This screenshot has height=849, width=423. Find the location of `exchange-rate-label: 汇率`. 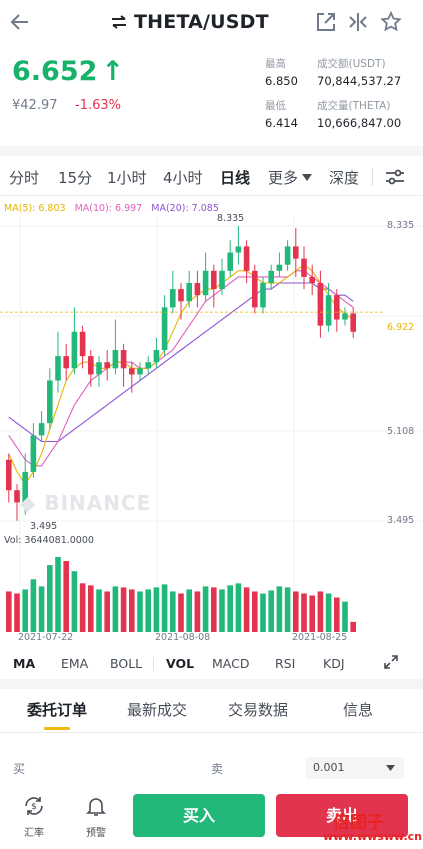

exchange-rate-label: 汇率 is located at coordinates (34, 833).